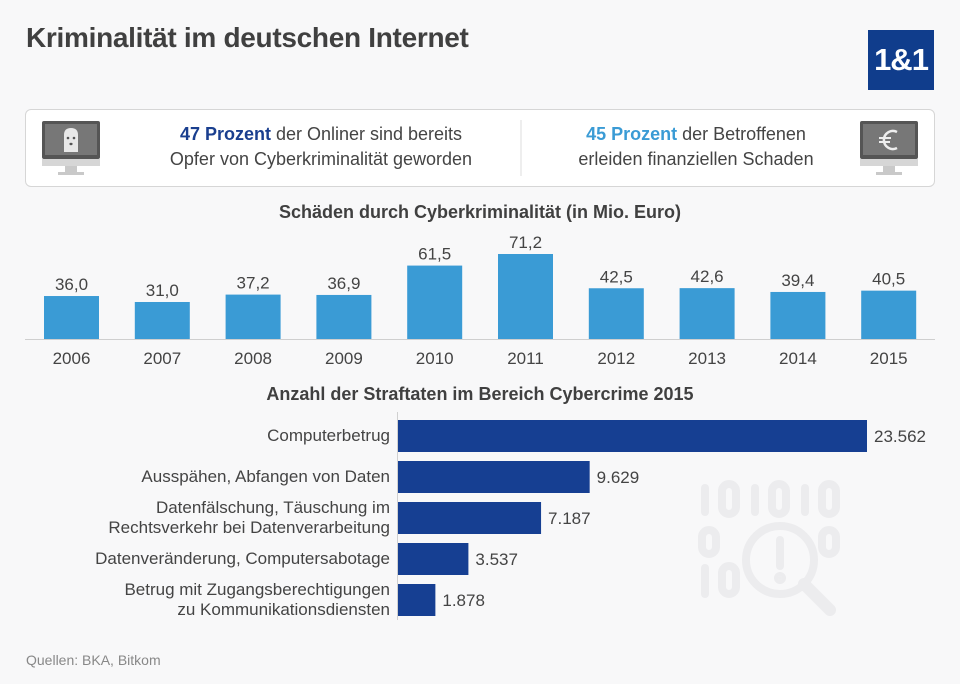 The width and height of the screenshot is (960, 684). Describe the element at coordinates (741, 134) in the screenshot. I see `info-right-line1: der Betroffenen` at that location.